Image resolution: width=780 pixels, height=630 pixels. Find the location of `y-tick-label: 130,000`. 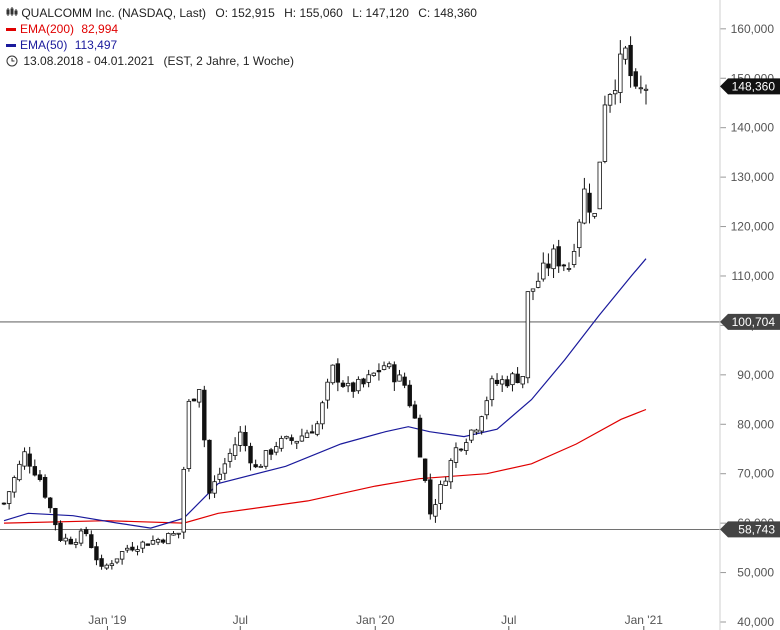

y-tick-label: 130,000 is located at coordinates (753, 177).